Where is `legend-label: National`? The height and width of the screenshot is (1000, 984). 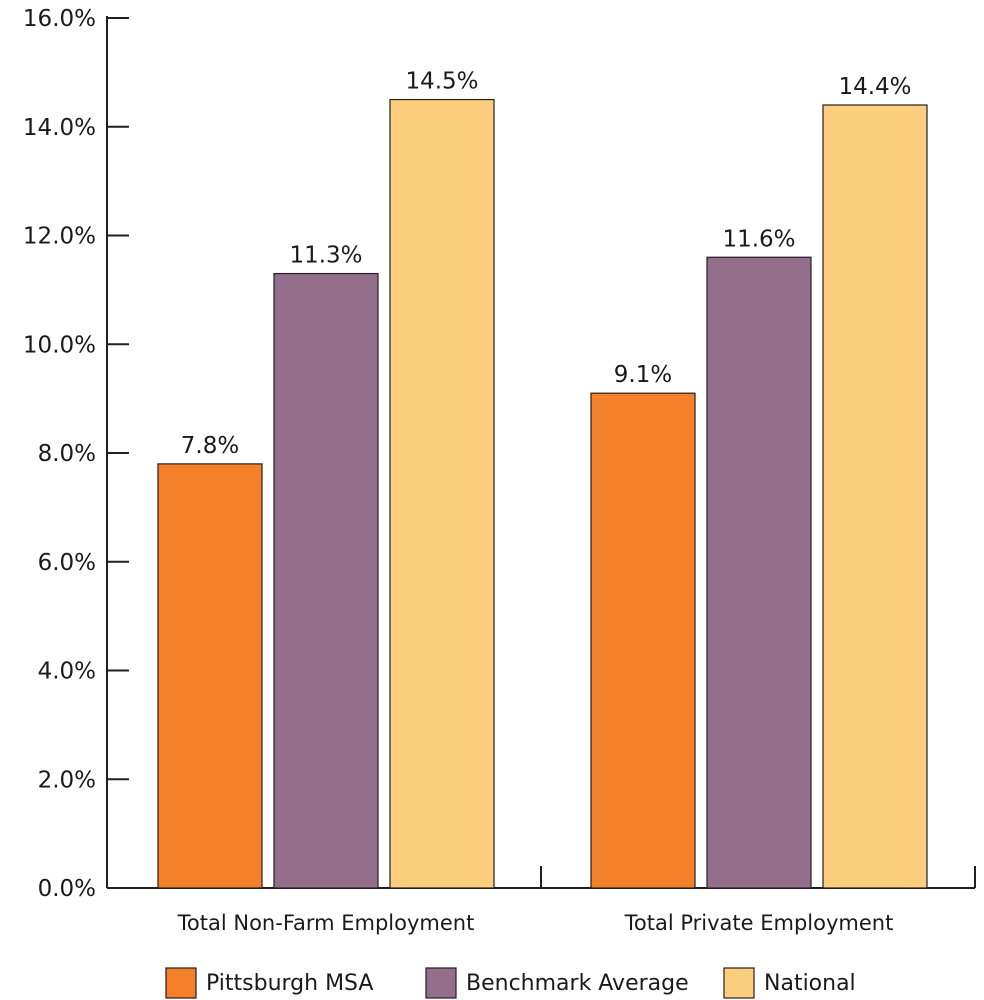 legend-label: National is located at coordinates (810, 983).